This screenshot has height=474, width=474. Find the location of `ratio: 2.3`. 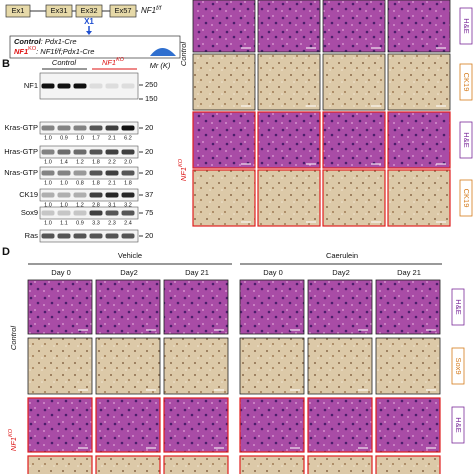

ratio: 2.3 is located at coordinates (112, 223).